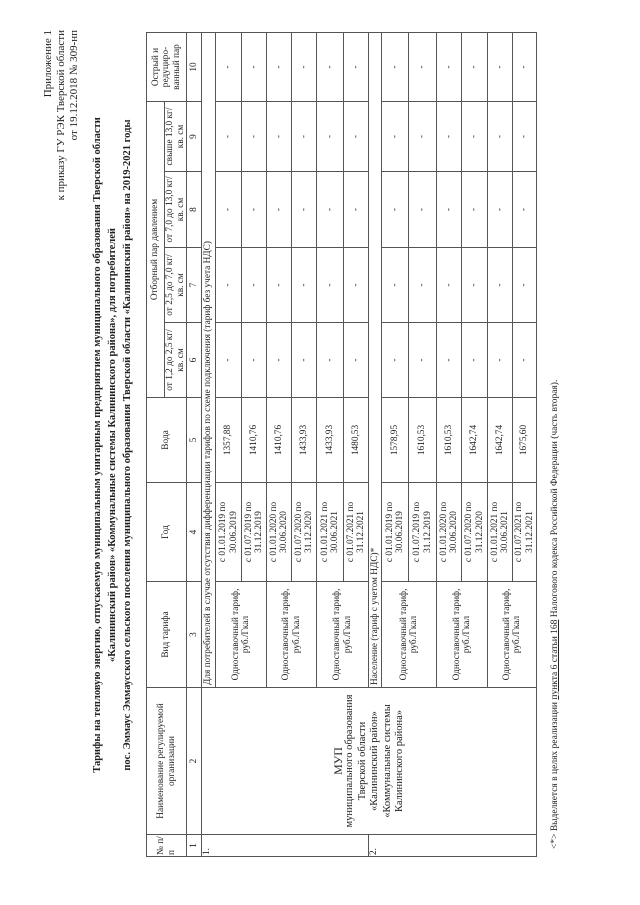  Describe the element at coordinates (194, 440) in the screenshot. I see `column-number: 5` at that location.